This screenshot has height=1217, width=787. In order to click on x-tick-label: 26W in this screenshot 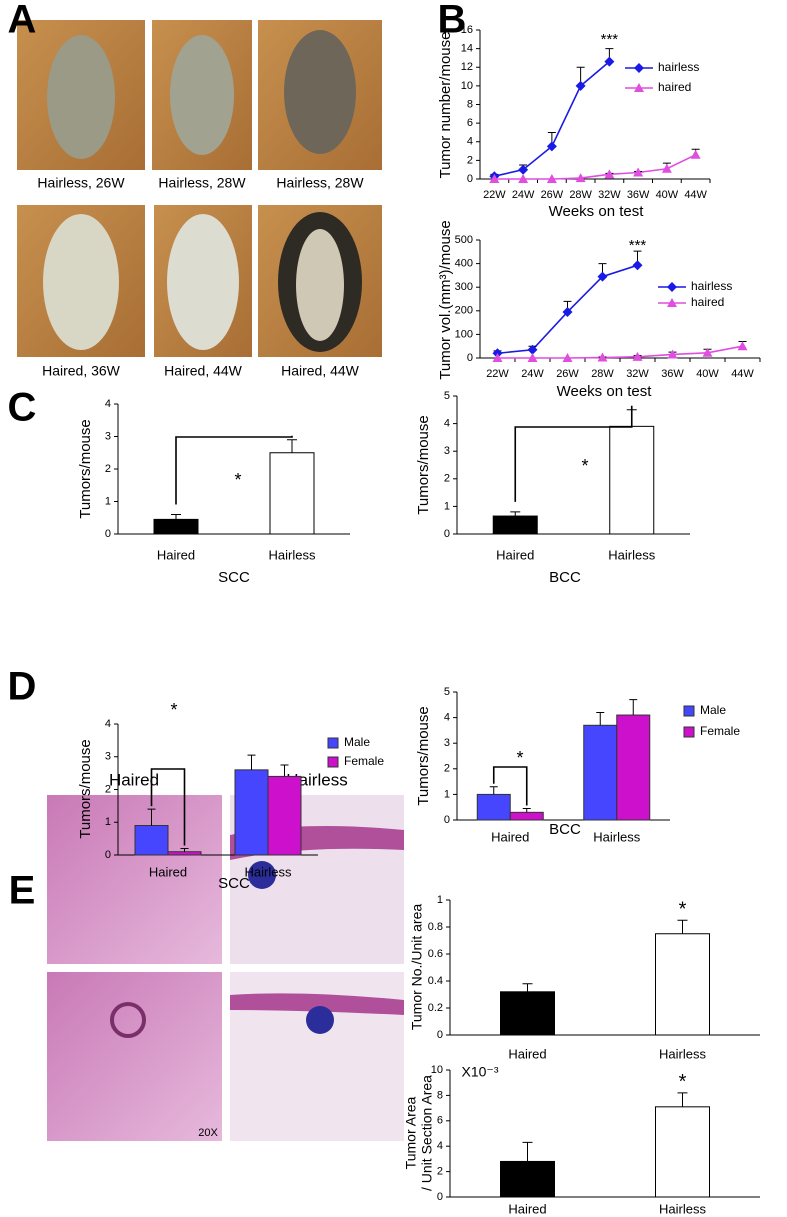, I will do `click(552, 195)`.